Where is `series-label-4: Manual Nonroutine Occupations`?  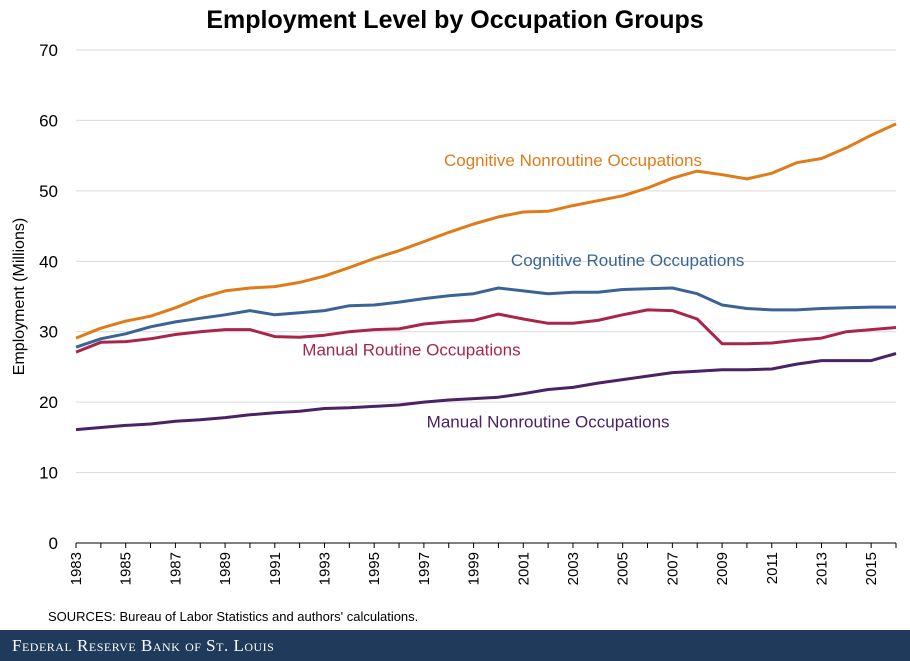
series-label-4: Manual Nonroutine Occupations is located at coordinates (548, 421).